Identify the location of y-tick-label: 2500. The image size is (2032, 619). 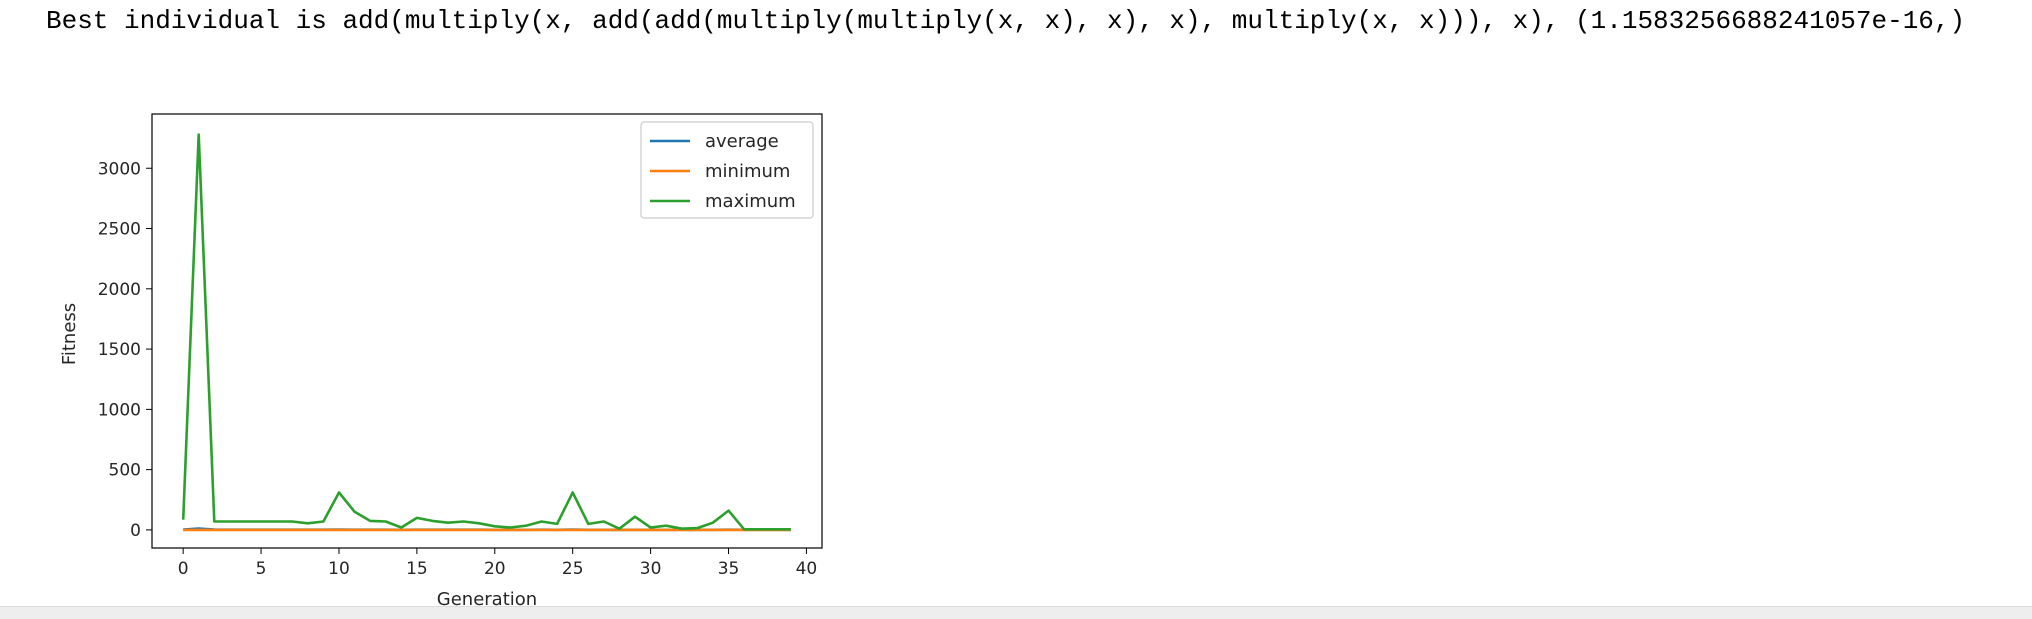
(119, 230).